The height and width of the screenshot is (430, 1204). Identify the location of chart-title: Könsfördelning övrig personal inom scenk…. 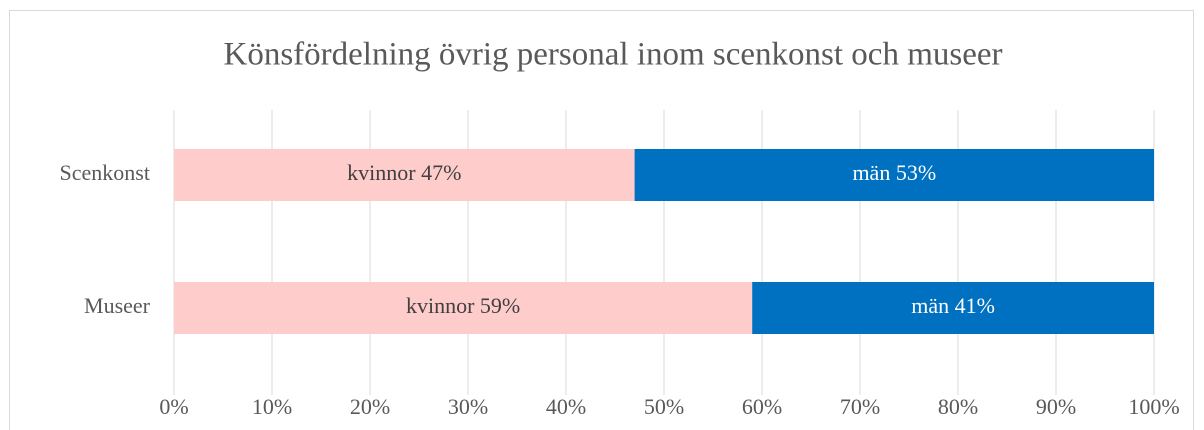
(612, 55).